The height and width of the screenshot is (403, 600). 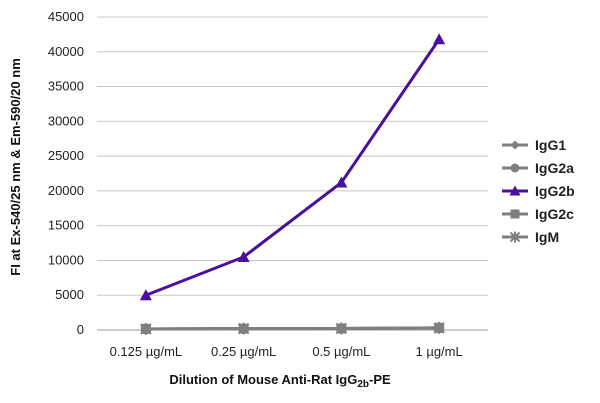 I want to click on legend-label: IgM, so click(x=547, y=237).